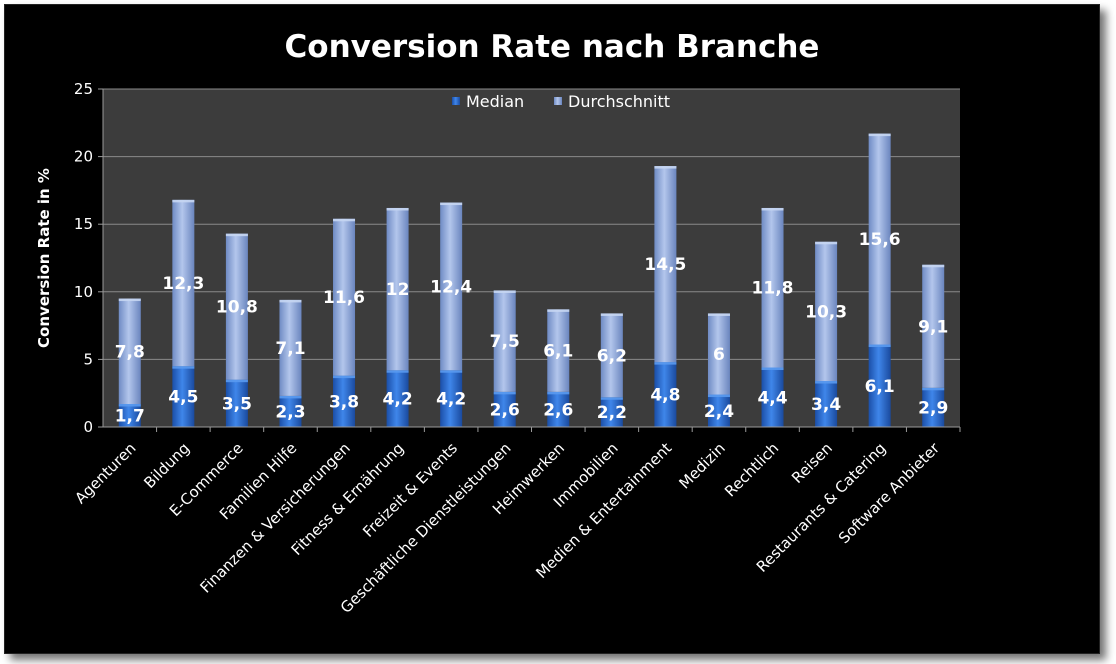  I want to click on data-label-median: 3,5, so click(237, 404).